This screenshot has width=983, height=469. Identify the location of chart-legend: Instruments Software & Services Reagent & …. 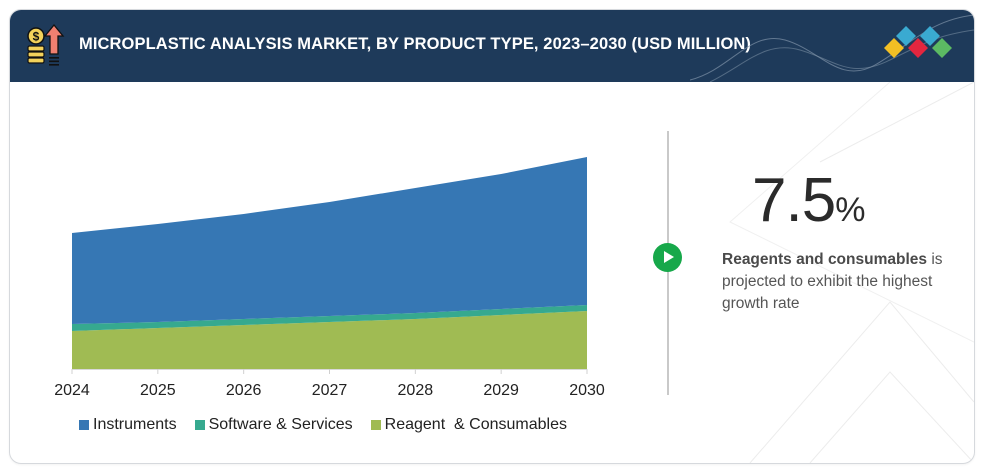
(332, 425).